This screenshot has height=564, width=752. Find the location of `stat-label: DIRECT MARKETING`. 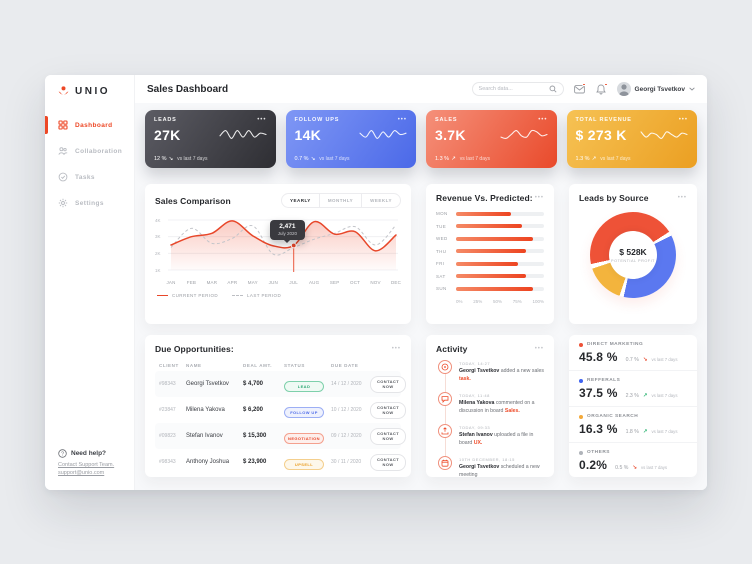

stat-label: DIRECT MARKETING is located at coordinates (615, 344).